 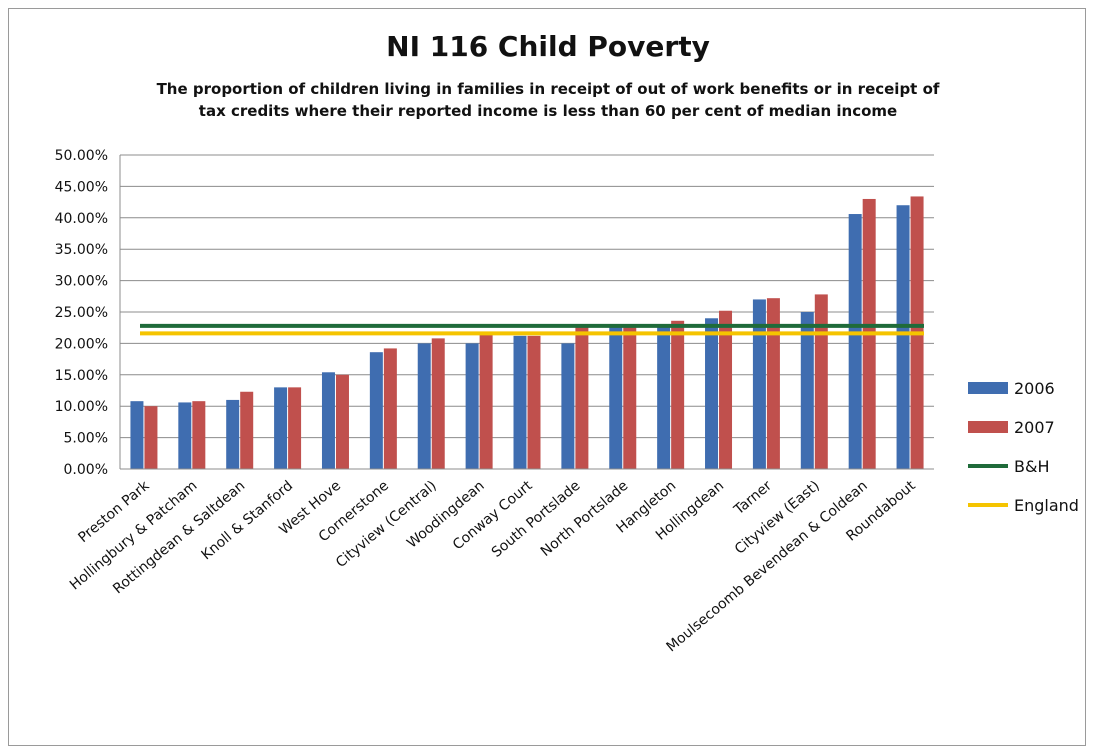 What do you see at coordinates (81, 250) in the screenshot?
I see `y-tick-label-7: 35.00%` at bounding box center [81, 250].